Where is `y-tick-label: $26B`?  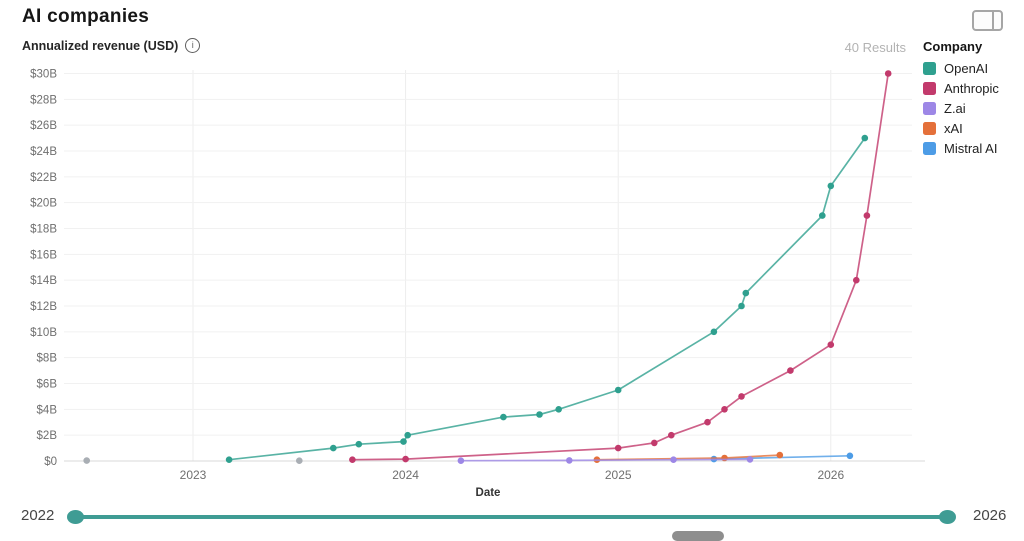 y-tick-label: $26B is located at coordinates (43, 126).